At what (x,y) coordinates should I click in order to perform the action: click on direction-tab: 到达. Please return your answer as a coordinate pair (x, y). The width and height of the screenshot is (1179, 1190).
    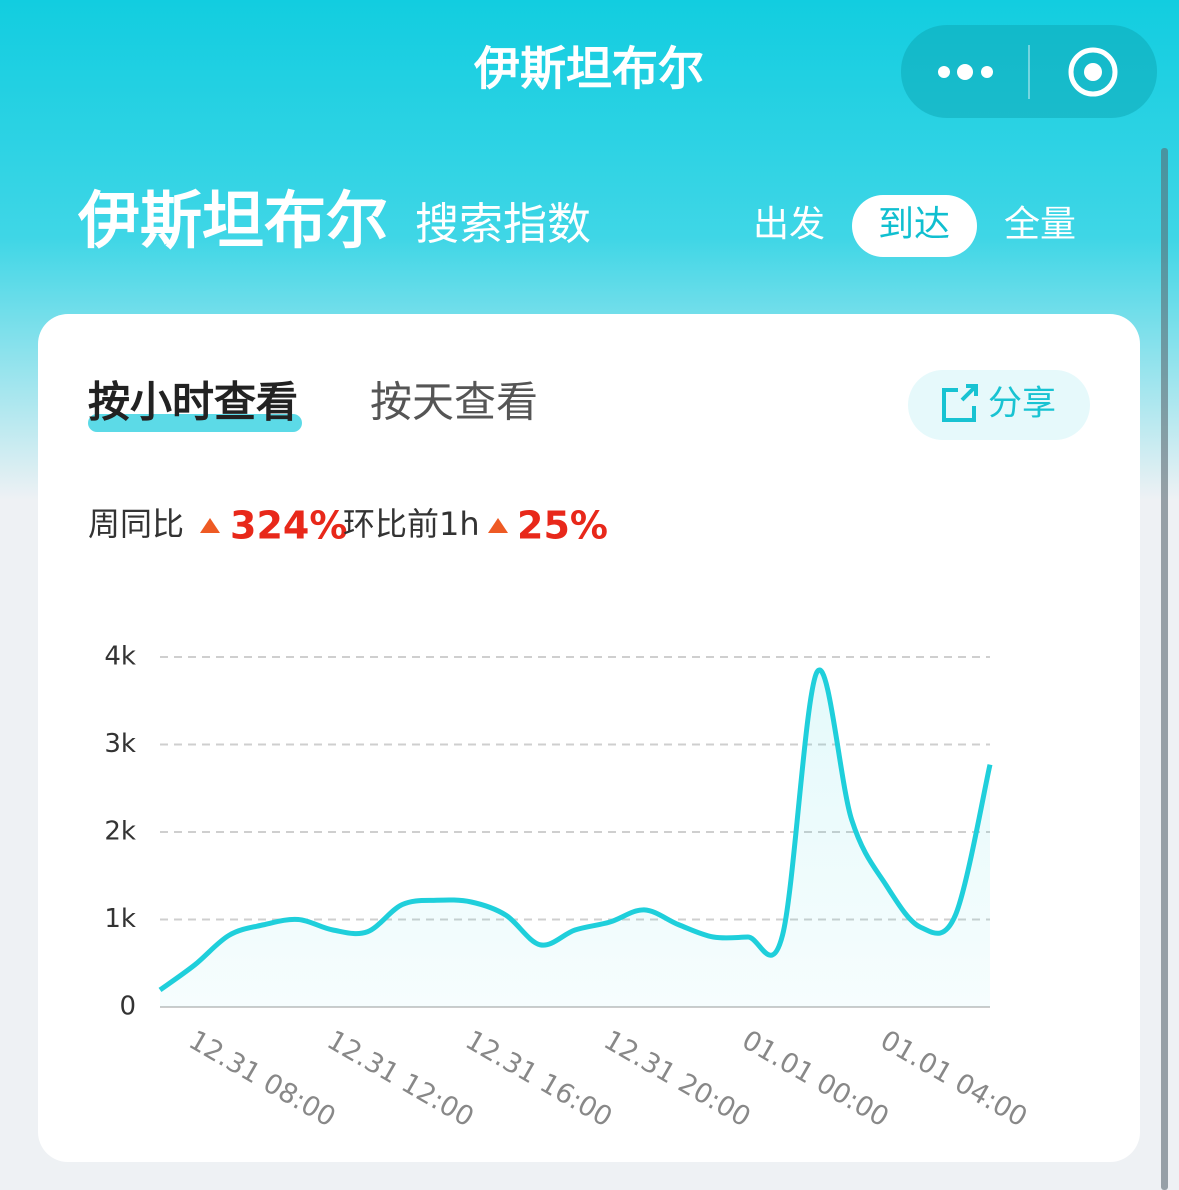
    Looking at the image, I should click on (914, 224).